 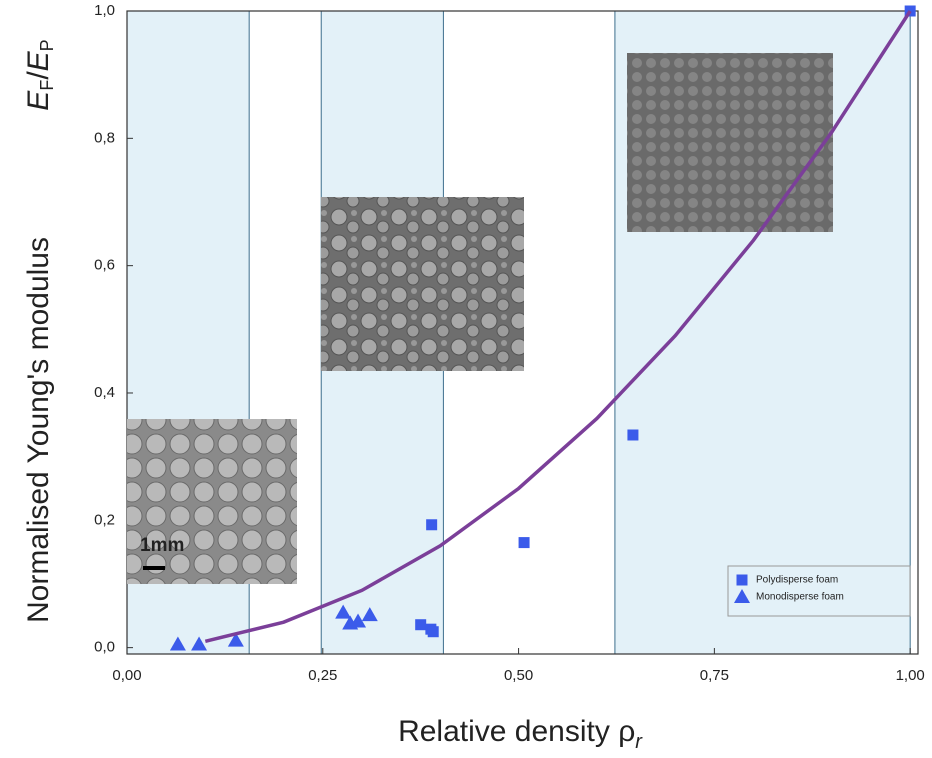 What do you see at coordinates (322, 675) in the screenshot?
I see `x-tick-label: 0,25` at bounding box center [322, 675].